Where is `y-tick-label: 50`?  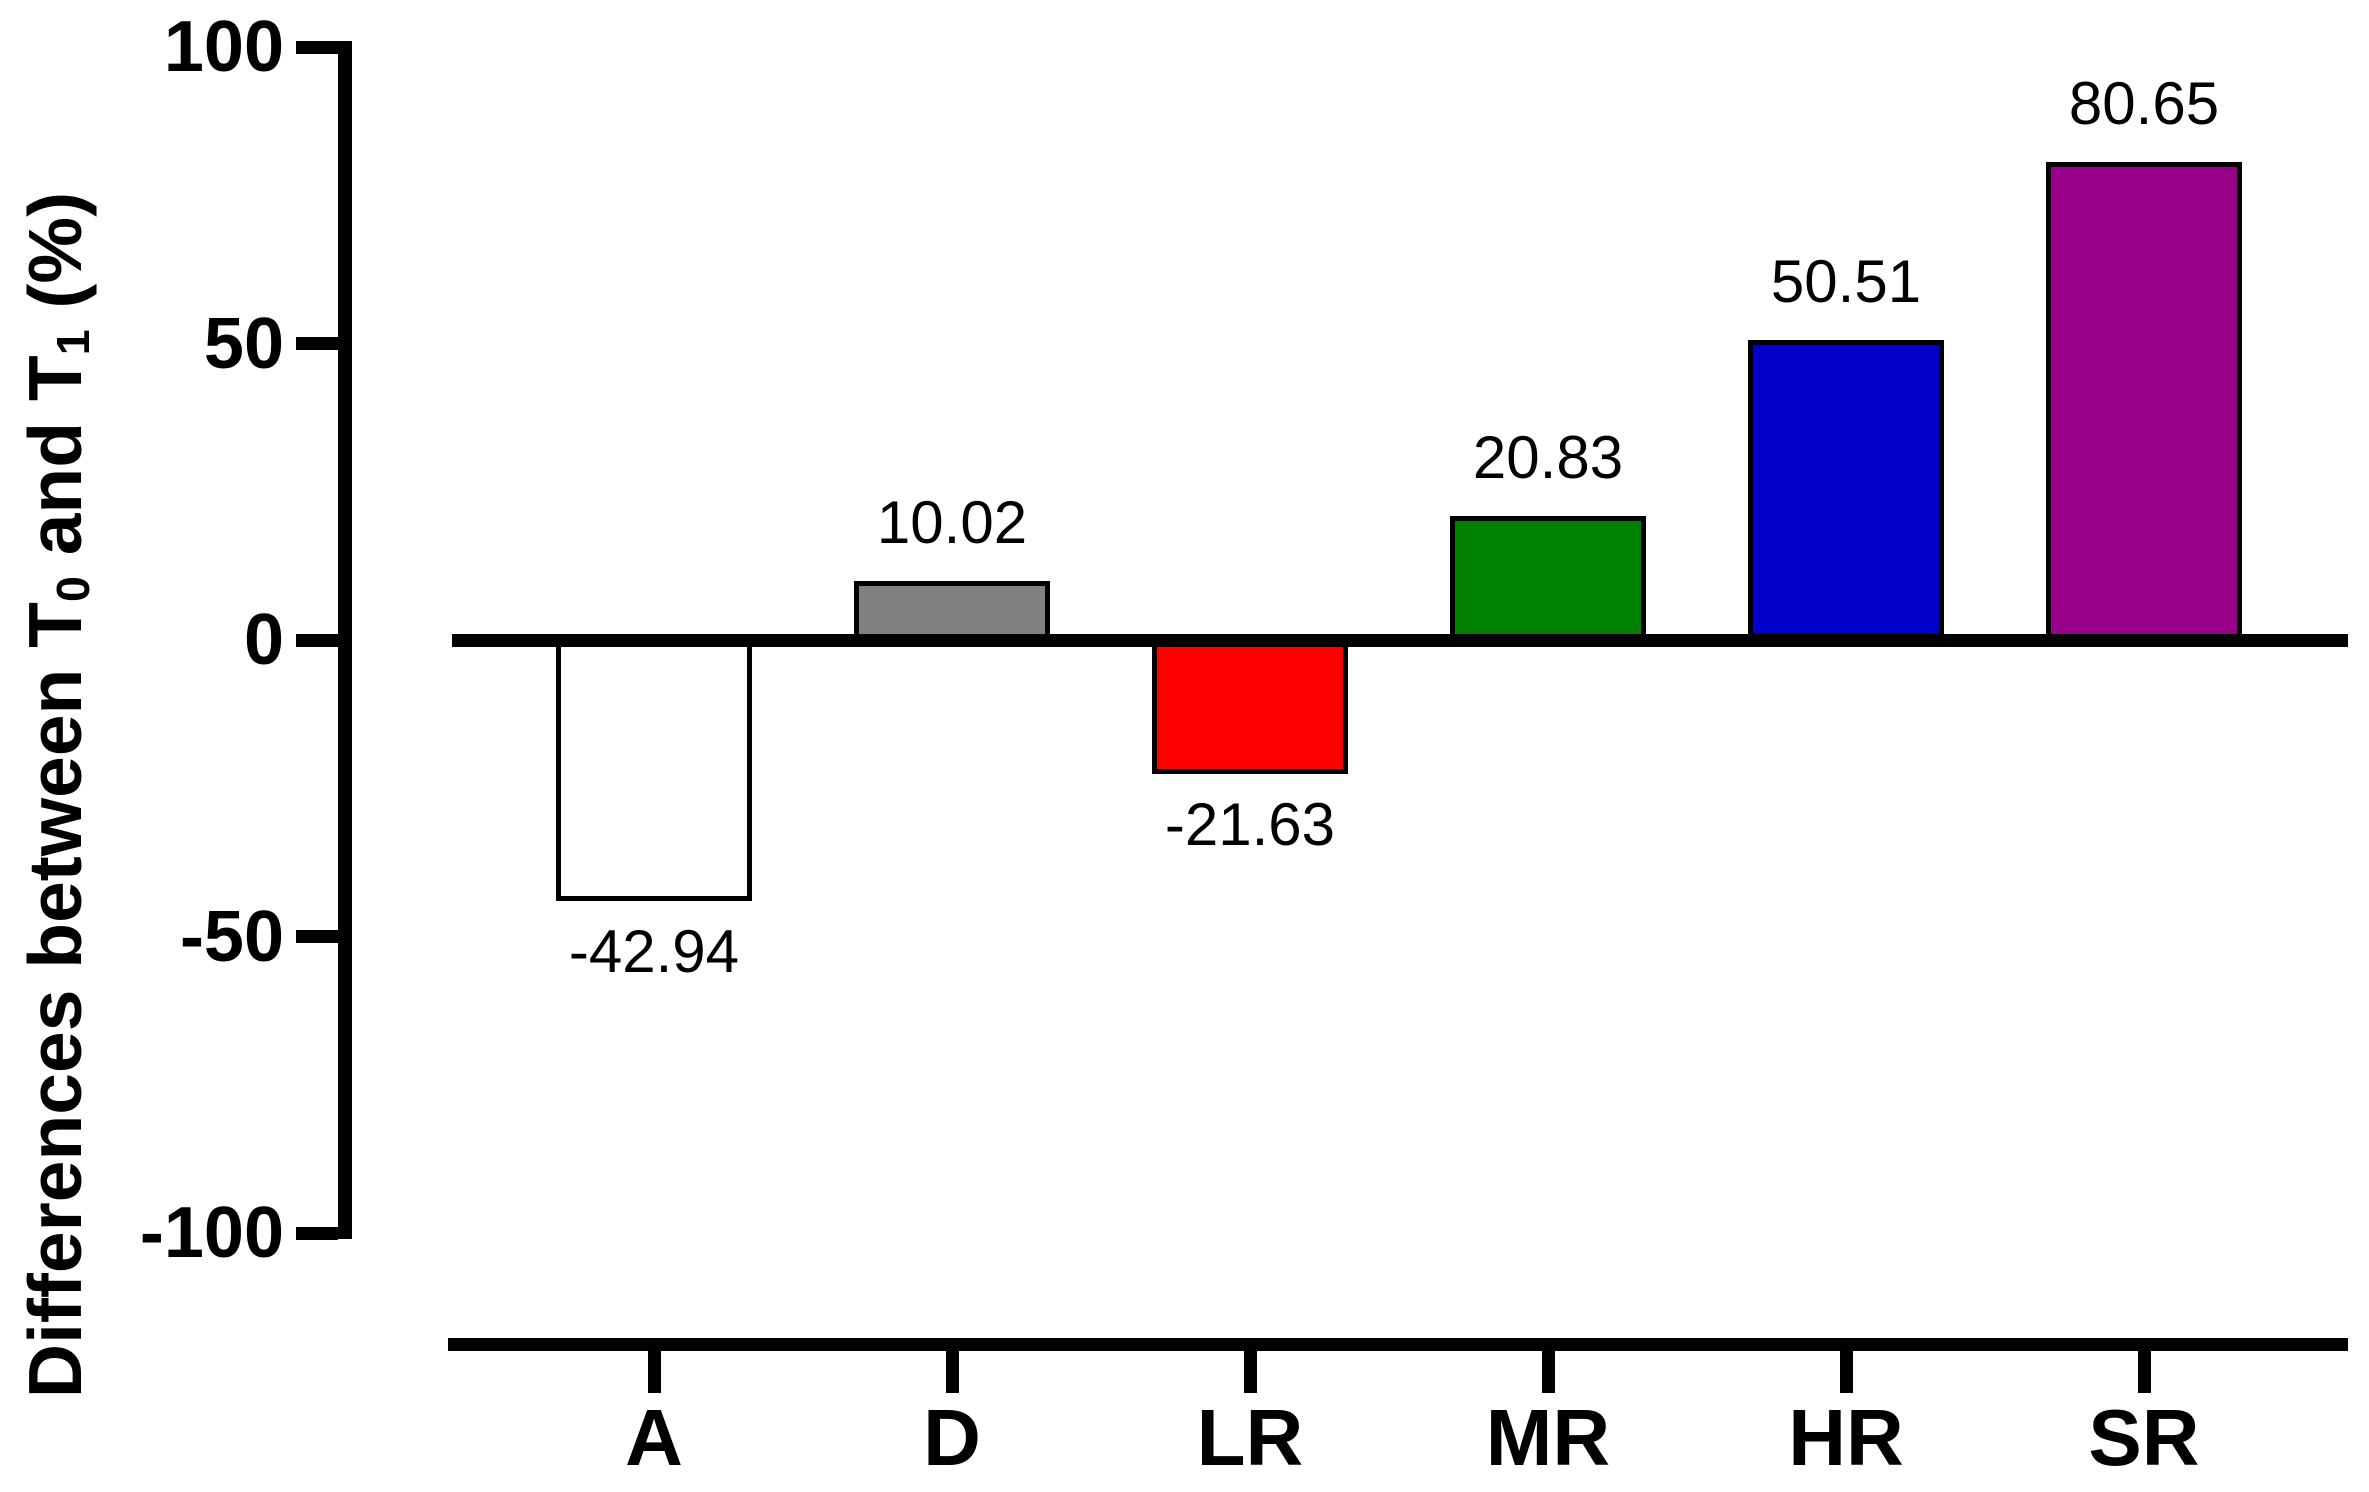
y-tick-label: 50 is located at coordinates (243, 343).